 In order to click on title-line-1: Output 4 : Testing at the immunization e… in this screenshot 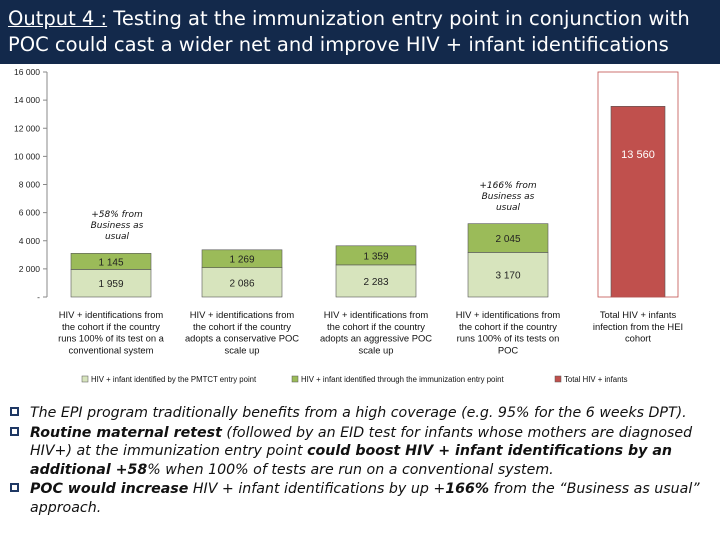, I will do `click(360, 19)`.